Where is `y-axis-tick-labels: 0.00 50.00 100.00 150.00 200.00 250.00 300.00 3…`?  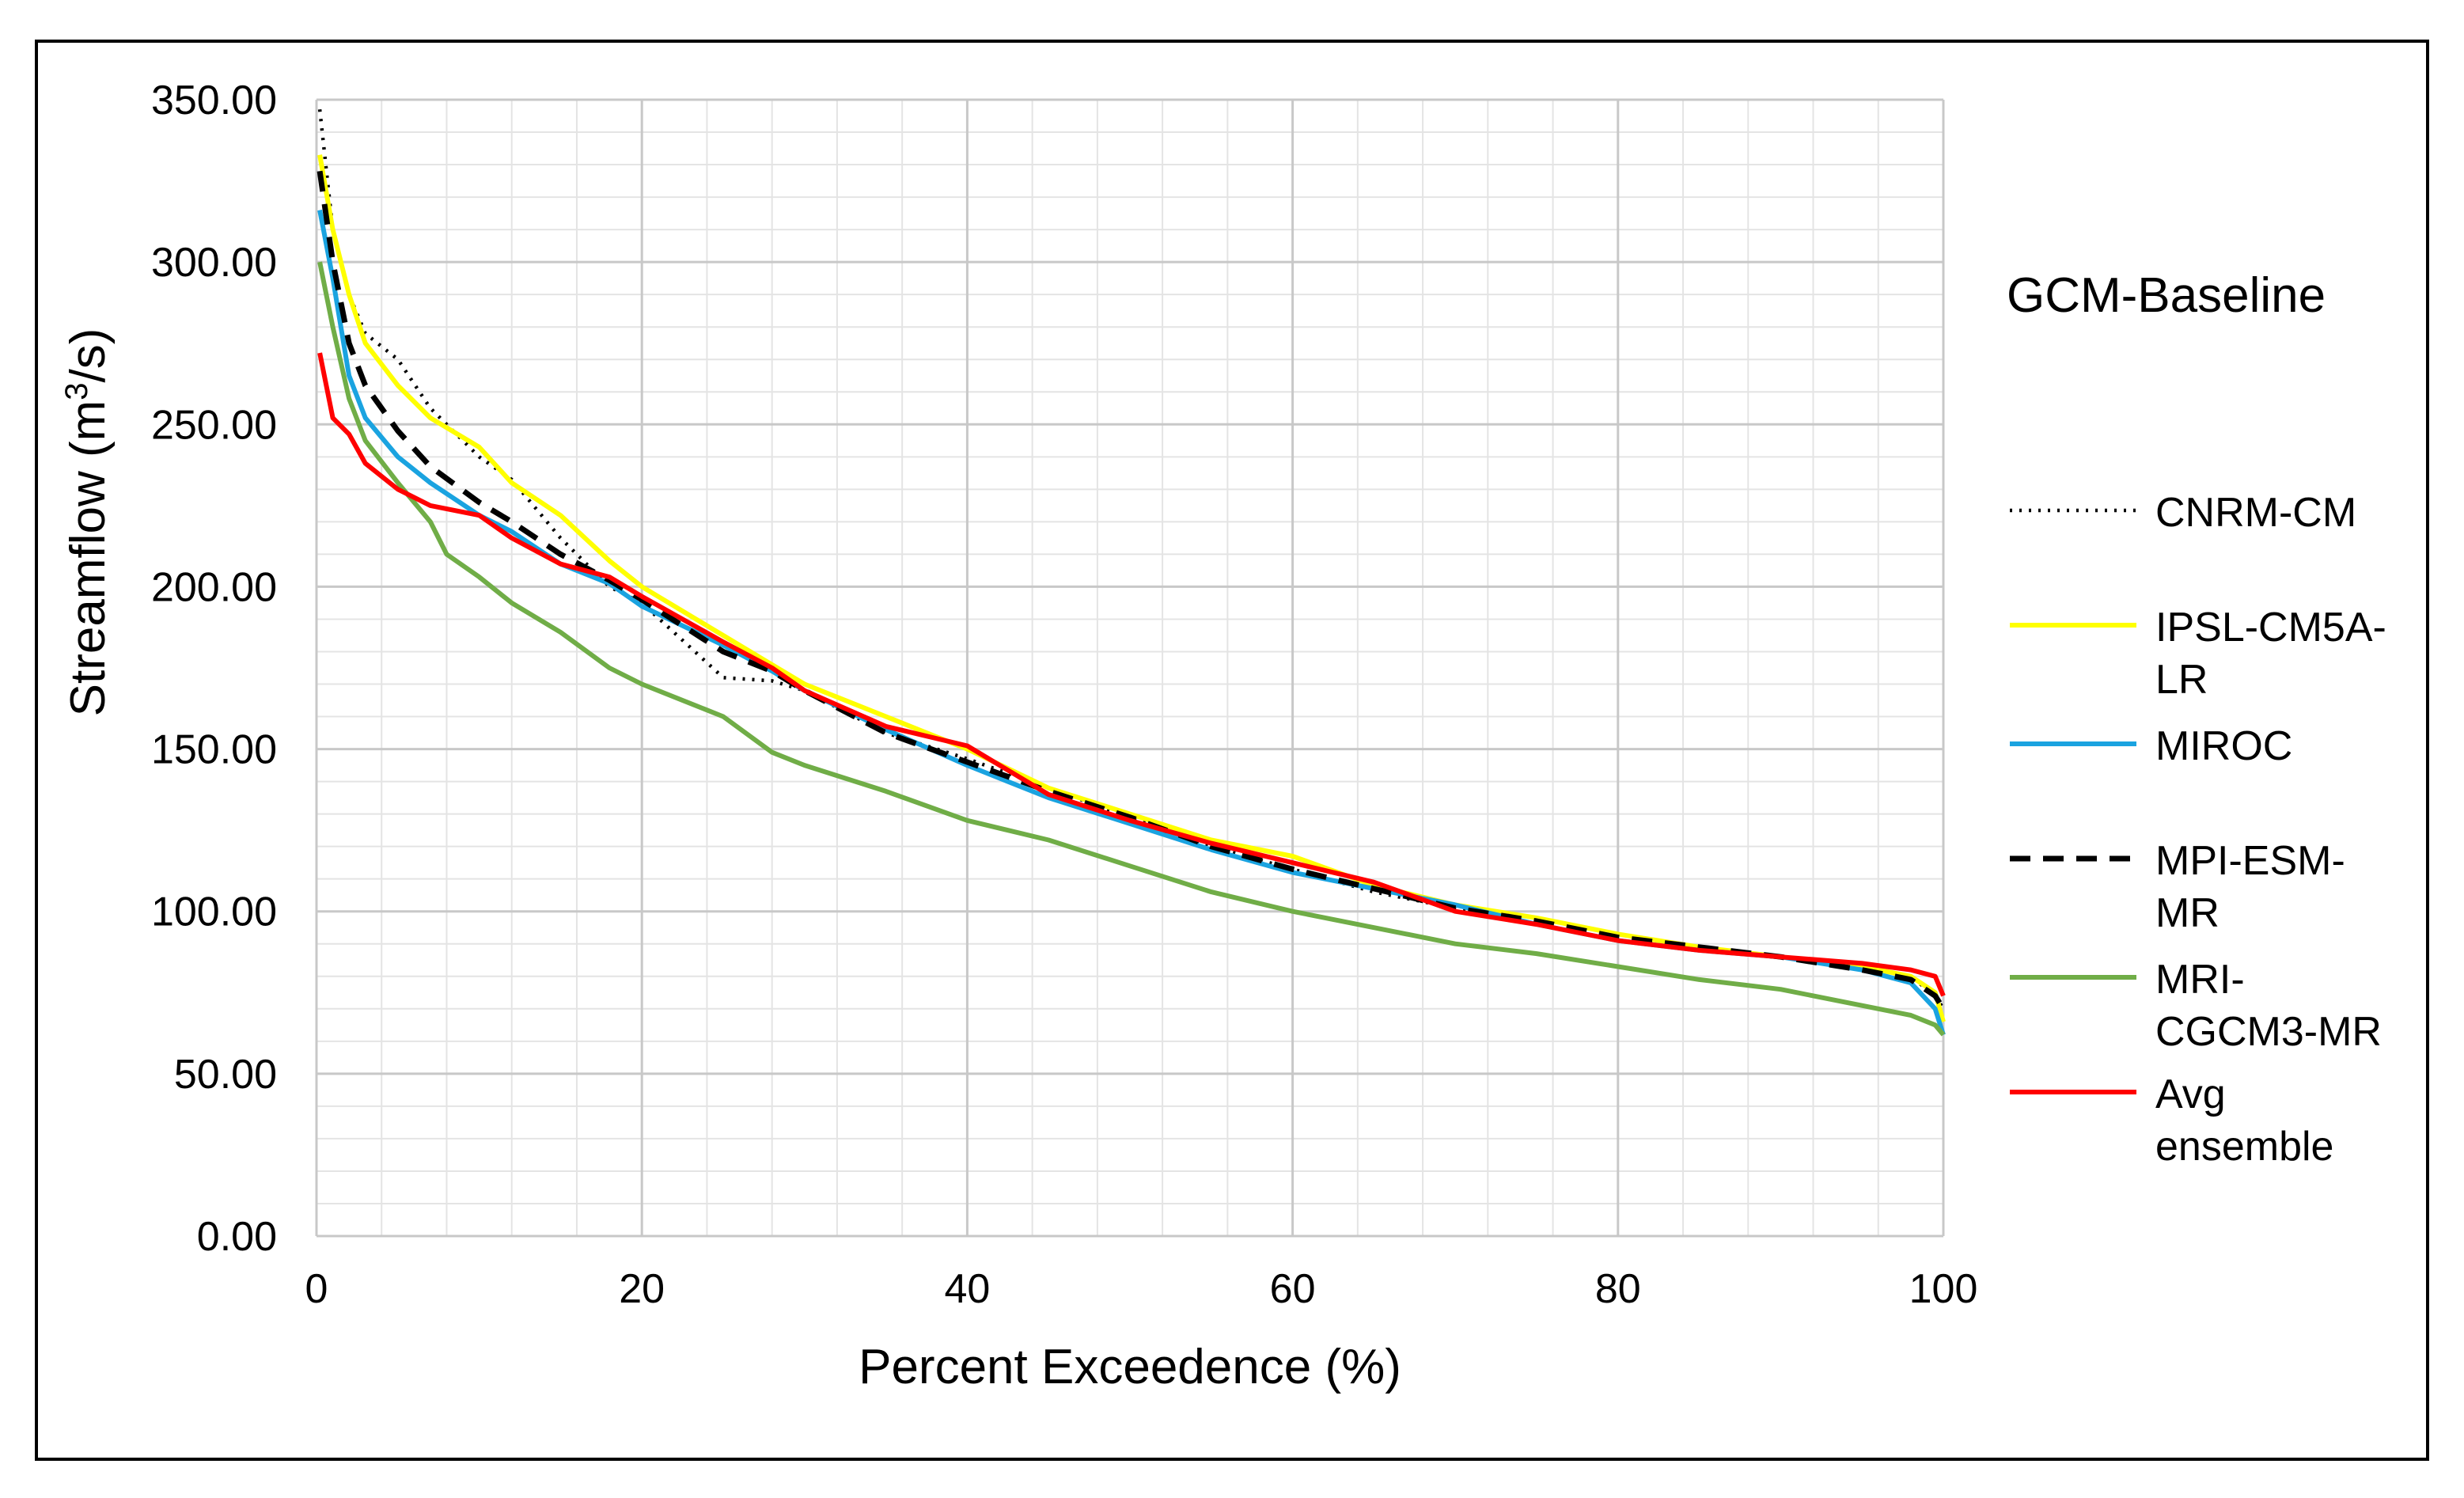 y-axis-tick-labels: 0.00 50.00 100.00 150.00 200.00 250.00 300.00 3… is located at coordinates (214, 669).